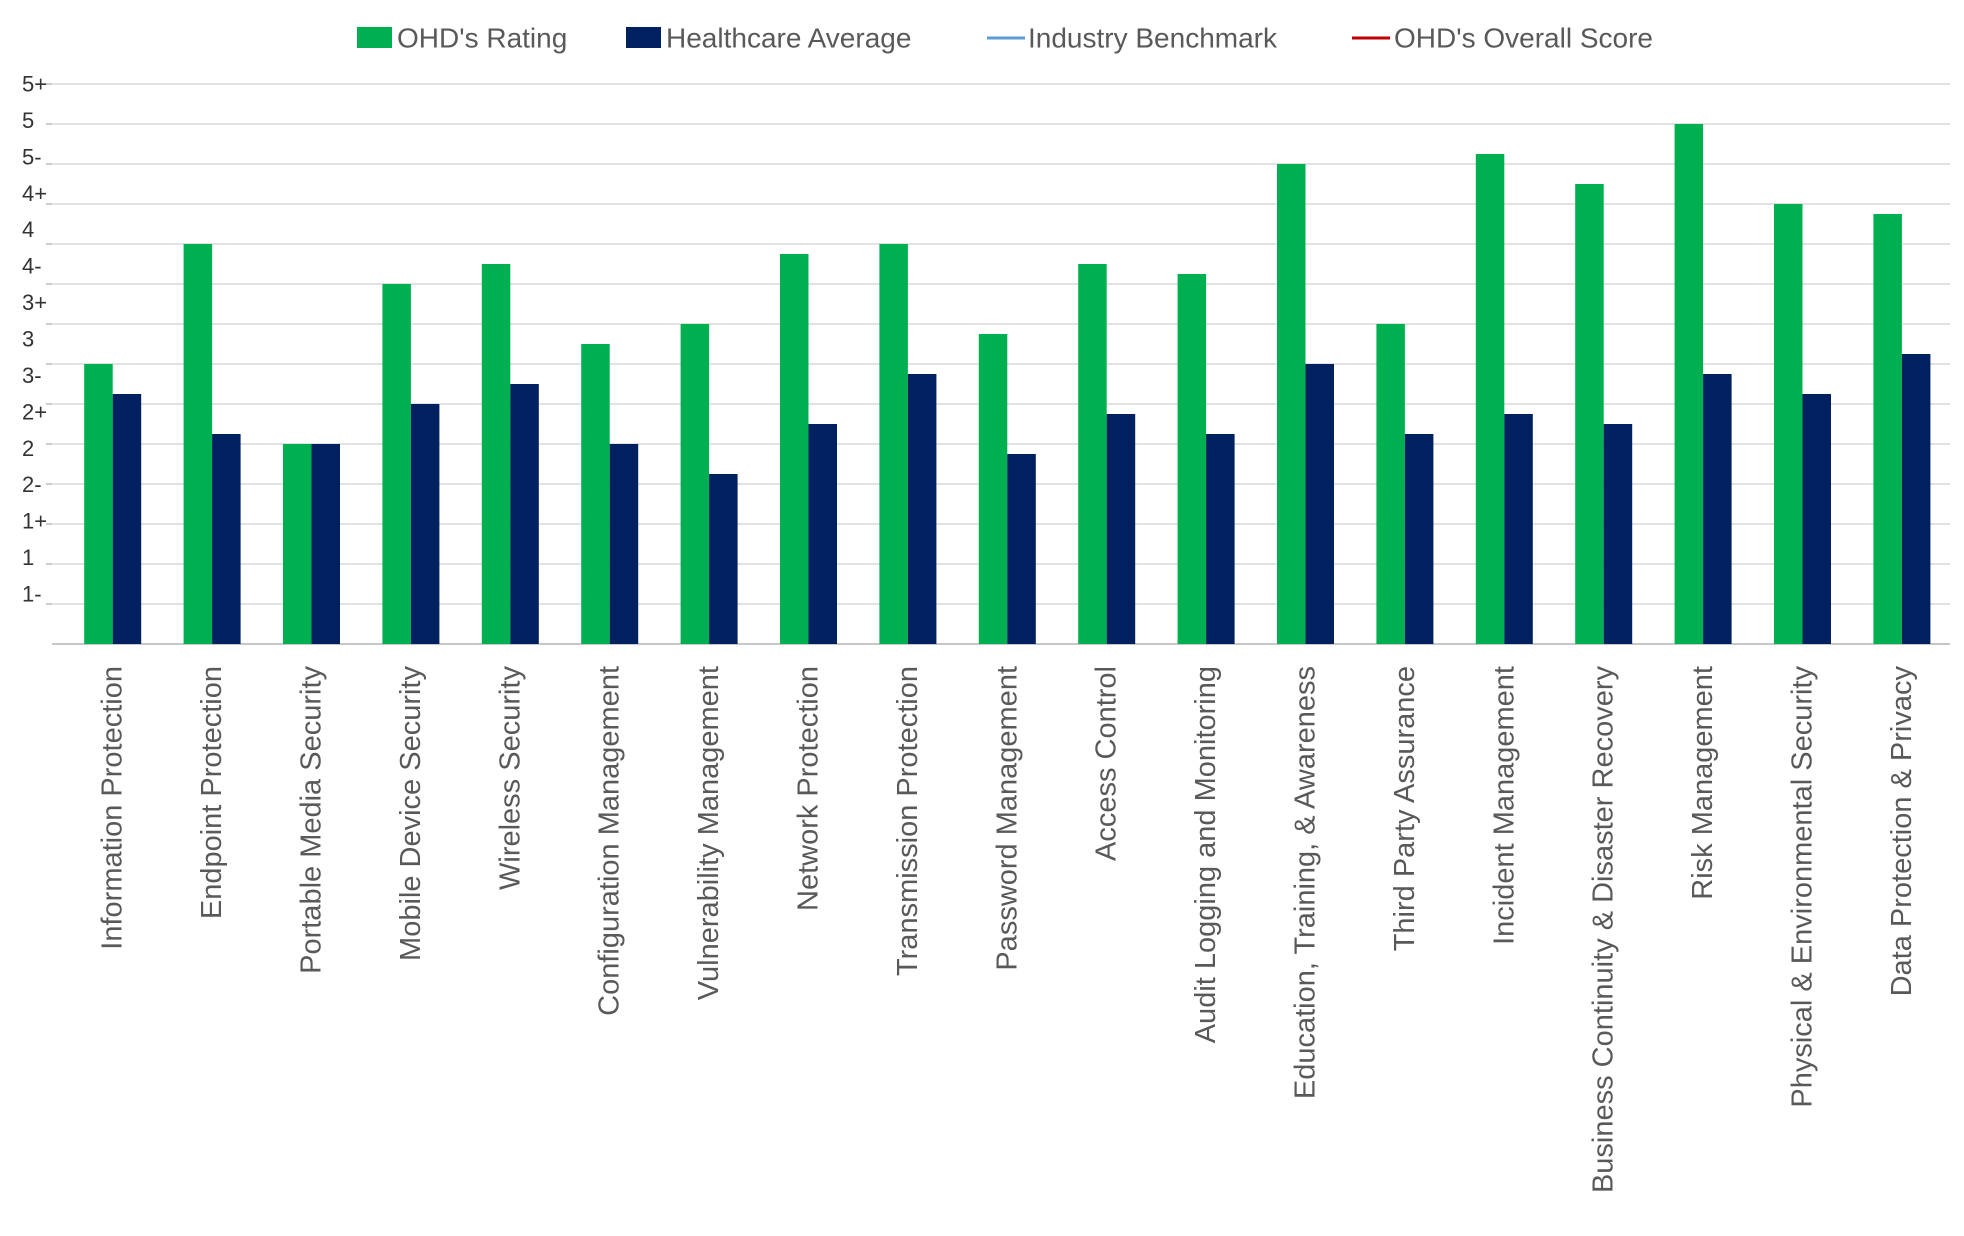 The image size is (1964, 1236). What do you see at coordinates (32, 594) in the screenshot?
I see `y-tick-label: 1-` at bounding box center [32, 594].